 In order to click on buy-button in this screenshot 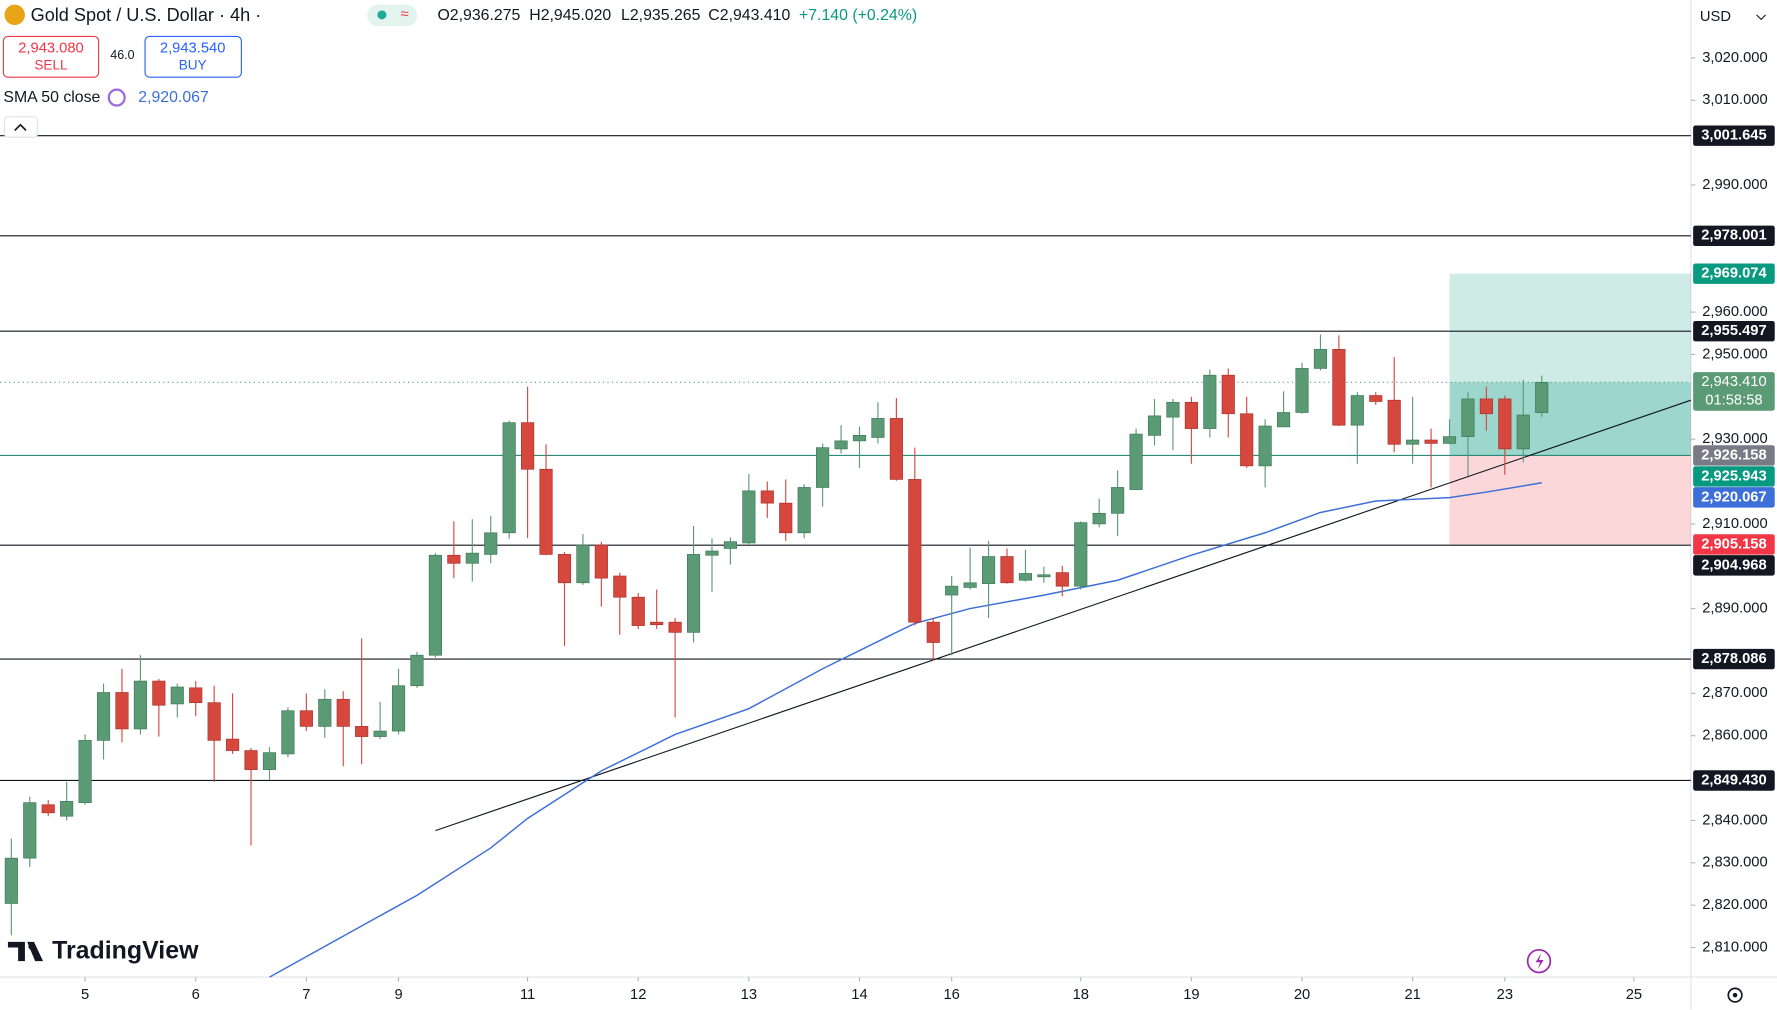, I will do `click(193, 56)`.